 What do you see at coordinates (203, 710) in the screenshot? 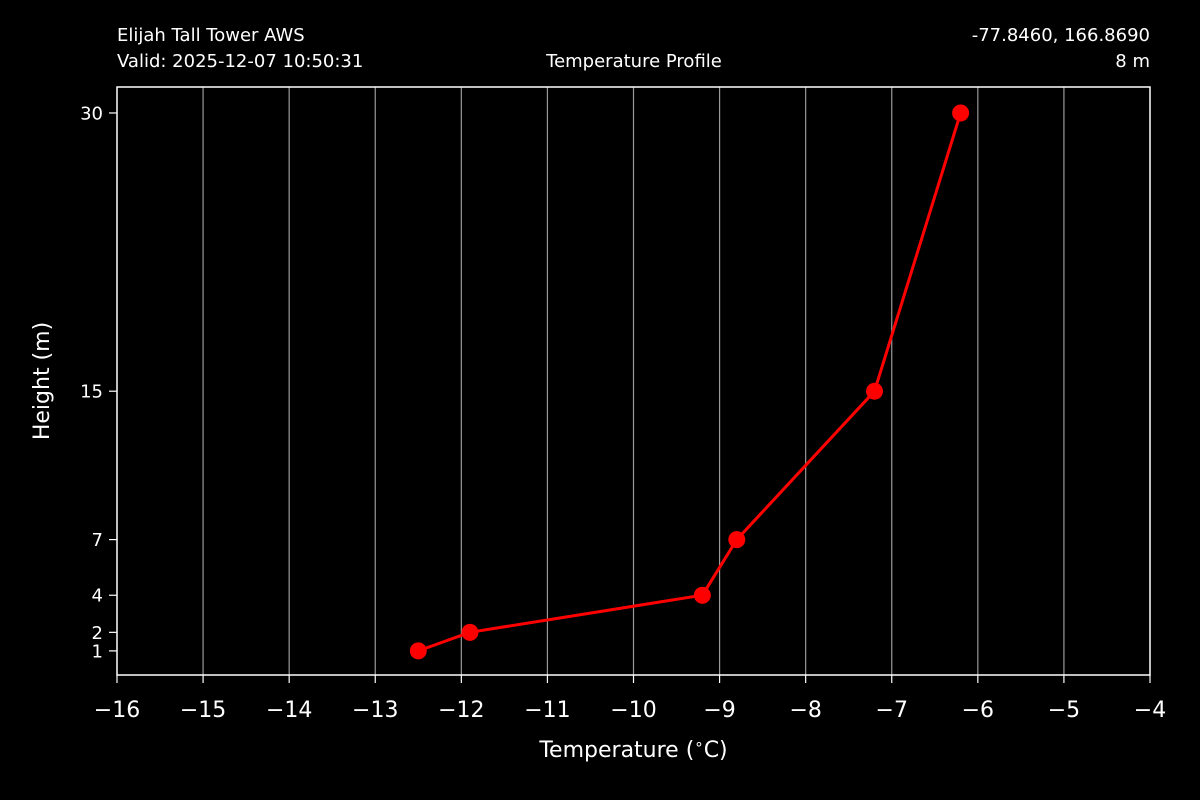
I see `x-tick-label: −15` at bounding box center [203, 710].